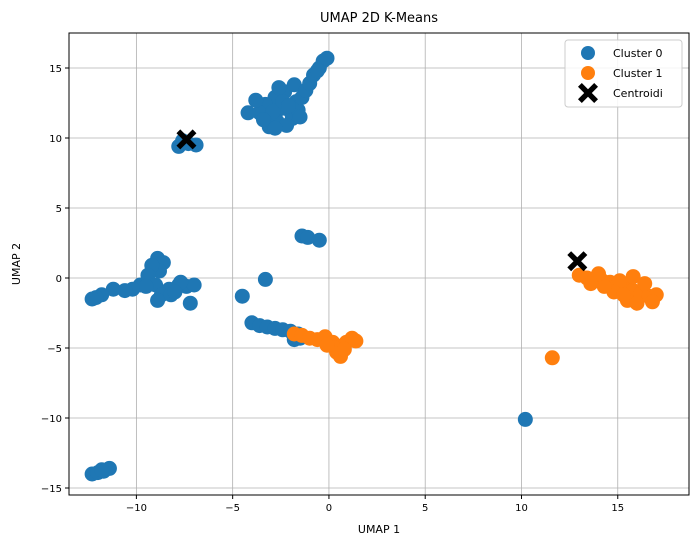 The image size is (698, 551). What do you see at coordinates (55, 69) in the screenshot?
I see `y-tick-label: 15` at bounding box center [55, 69].